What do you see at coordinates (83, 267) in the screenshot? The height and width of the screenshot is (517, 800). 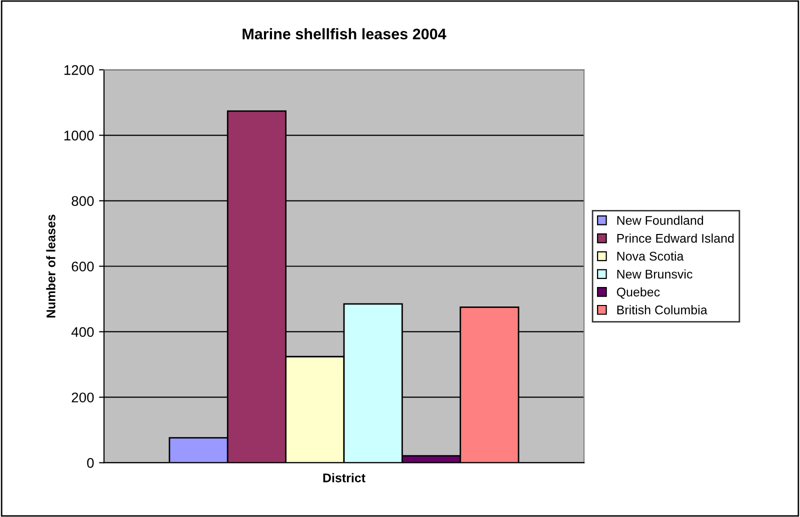 I see `y-tick-label: 600` at bounding box center [83, 267].